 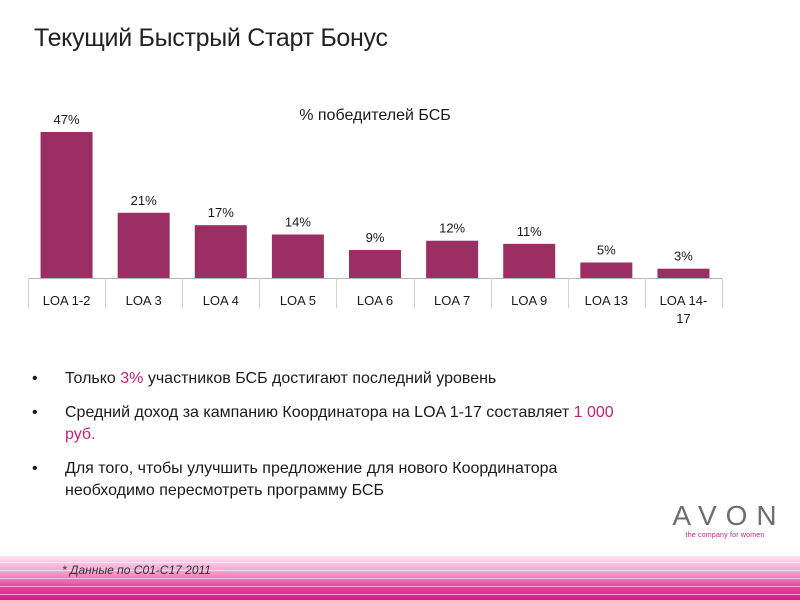 What do you see at coordinates (136, 570) in the screenshot?
I see `footnote: * Данные по С01-С17 2011` at bounding box center [136, 570].